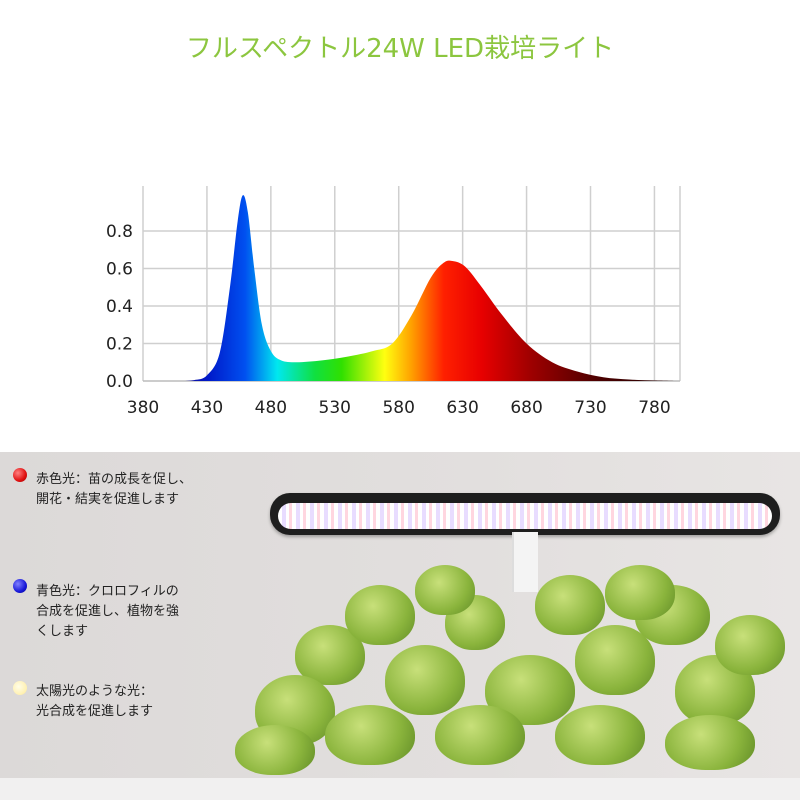  Describe the element at coordinates (398, 408) in the screenshot. I see `x-tick-label: 580` at that location.